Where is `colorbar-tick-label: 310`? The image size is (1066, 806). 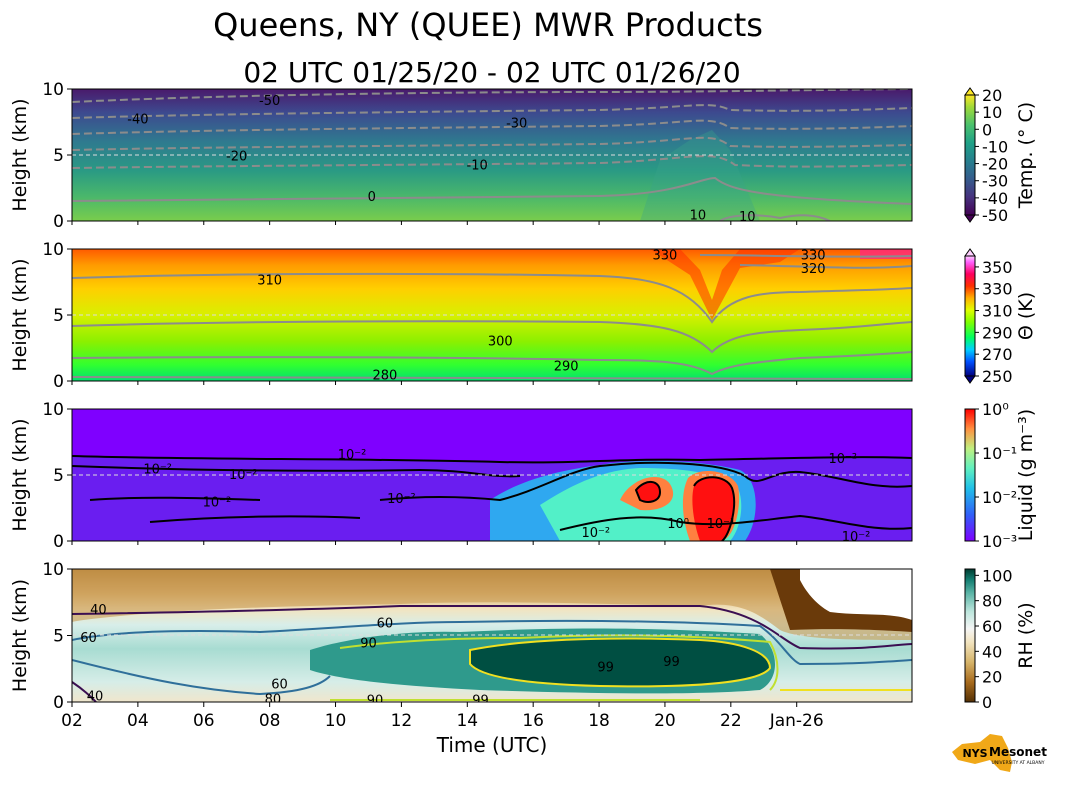
colorbar-tick-label: 310 is located at coordinates (997, 311).